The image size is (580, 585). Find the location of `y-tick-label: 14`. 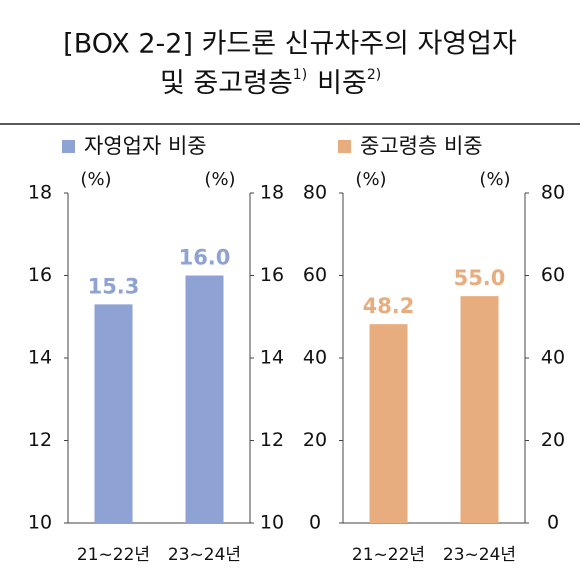

y-tick-label: 14 is located at coordinates (40, 358).